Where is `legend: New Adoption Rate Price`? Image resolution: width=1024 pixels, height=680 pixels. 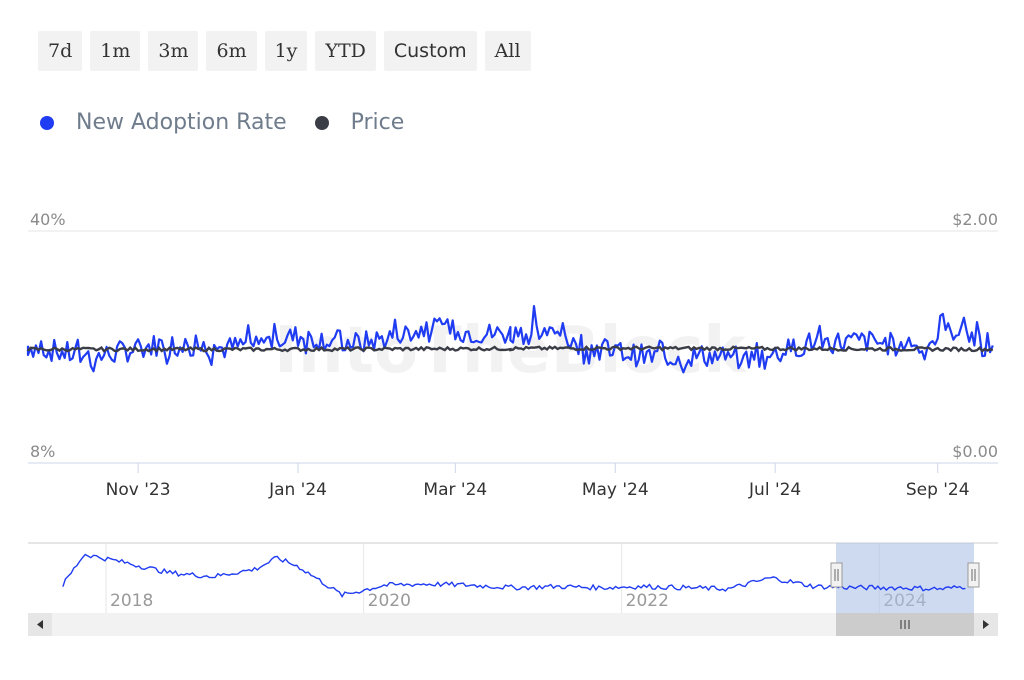 legend: New Adoption Rate Price is located at coordinates (236, 122).